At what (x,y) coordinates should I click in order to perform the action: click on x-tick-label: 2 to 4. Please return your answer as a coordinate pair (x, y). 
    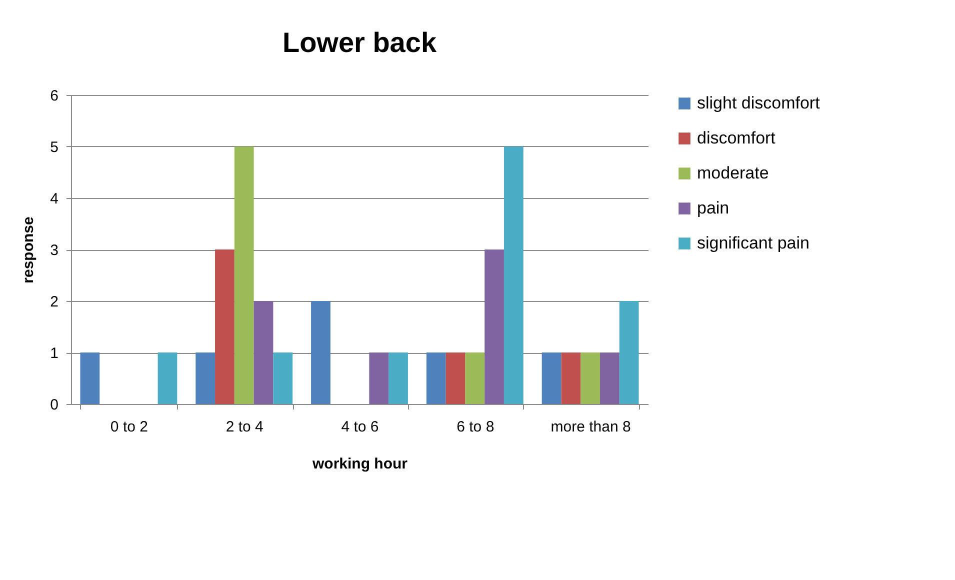
    Looking at the image, I should click on (245, 427).